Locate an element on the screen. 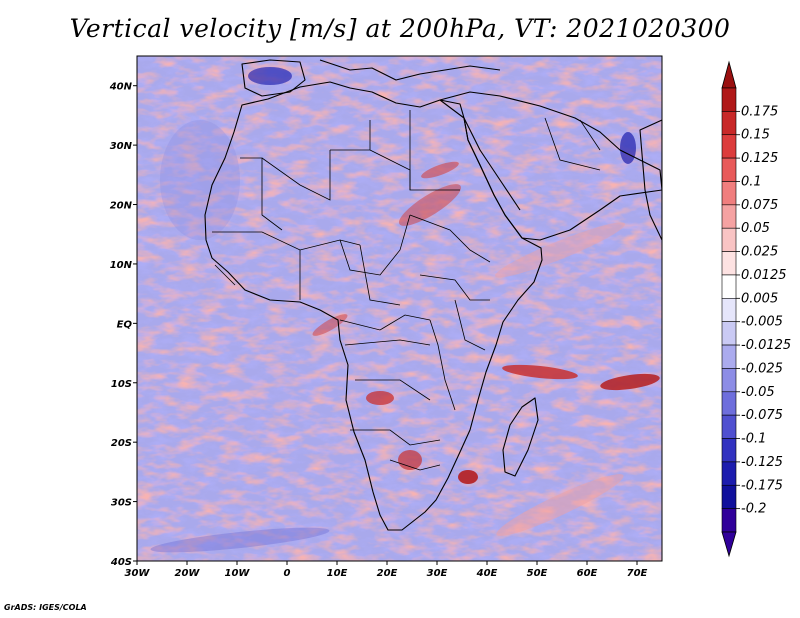 The height and width of the screenshot is (618, 800). europe-south-coastline is located at coordinates (410, 70).